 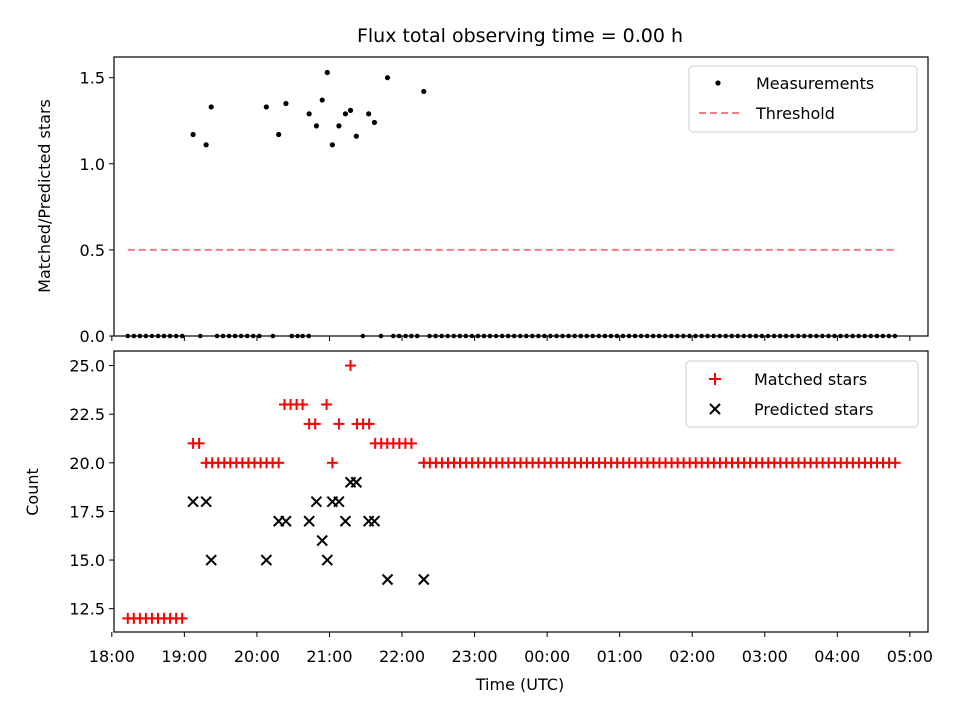 I want to click on top-x-axis, so click(x=511, y=338).